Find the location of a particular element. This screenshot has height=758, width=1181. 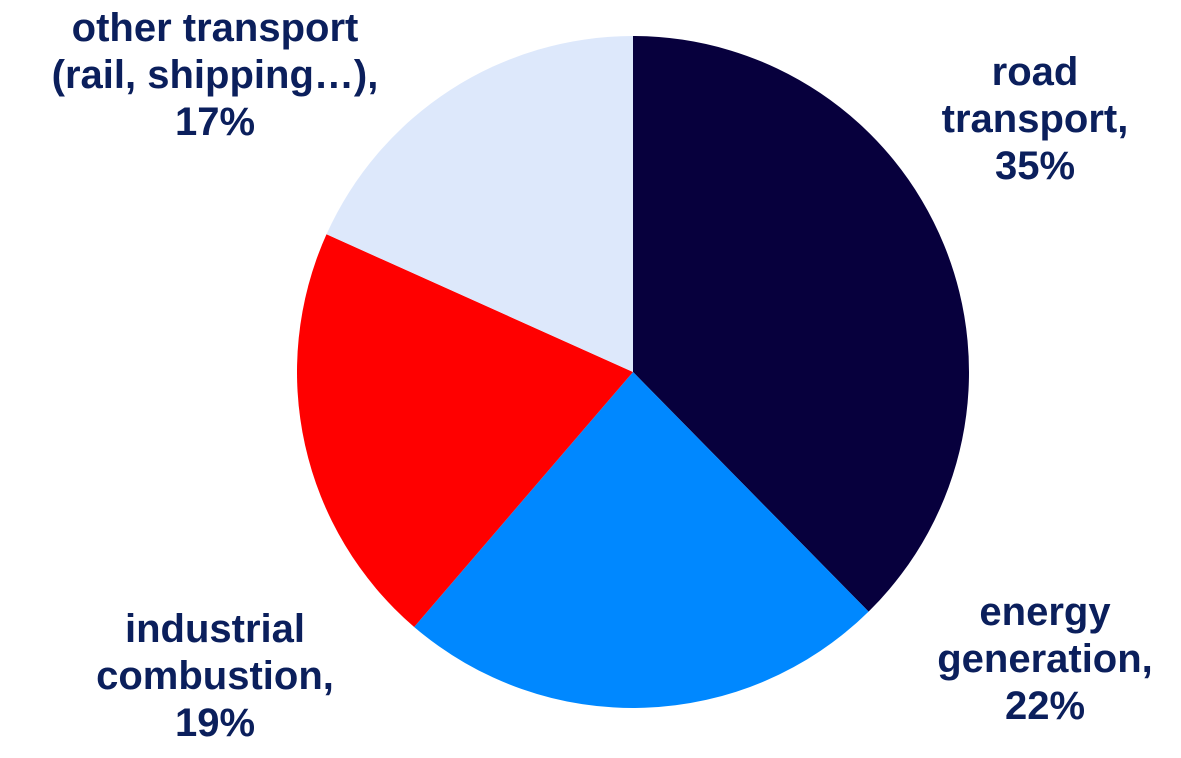

slice-label-industrial-combustion: industrial combustion, 19% is located at coordinates (215, 676).